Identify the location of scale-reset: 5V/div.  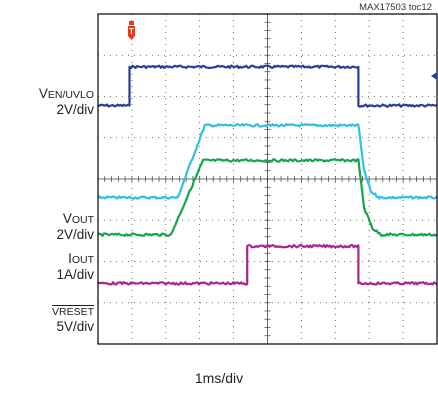
(75, 326).